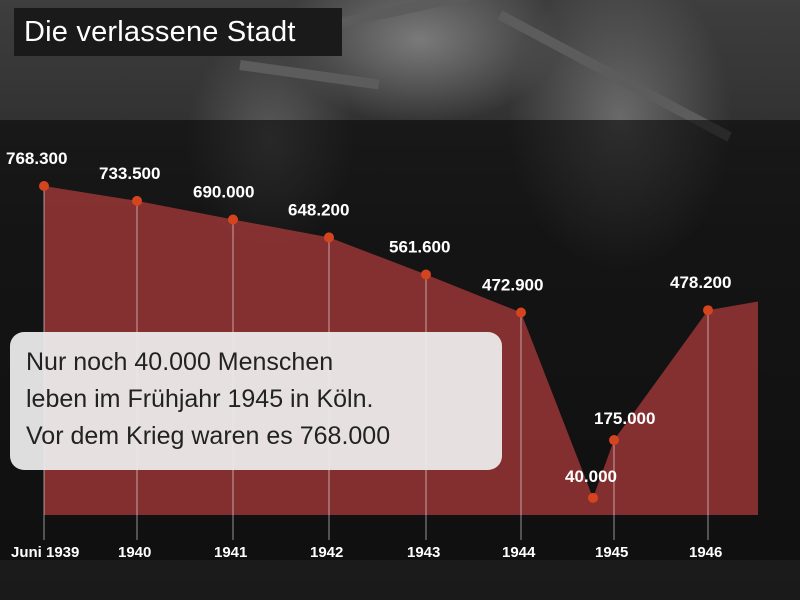  What do you see at coordinates (700, 282) in the screenshot?
I see `data-value-label: 478.200` at bounding box center [700, 282].